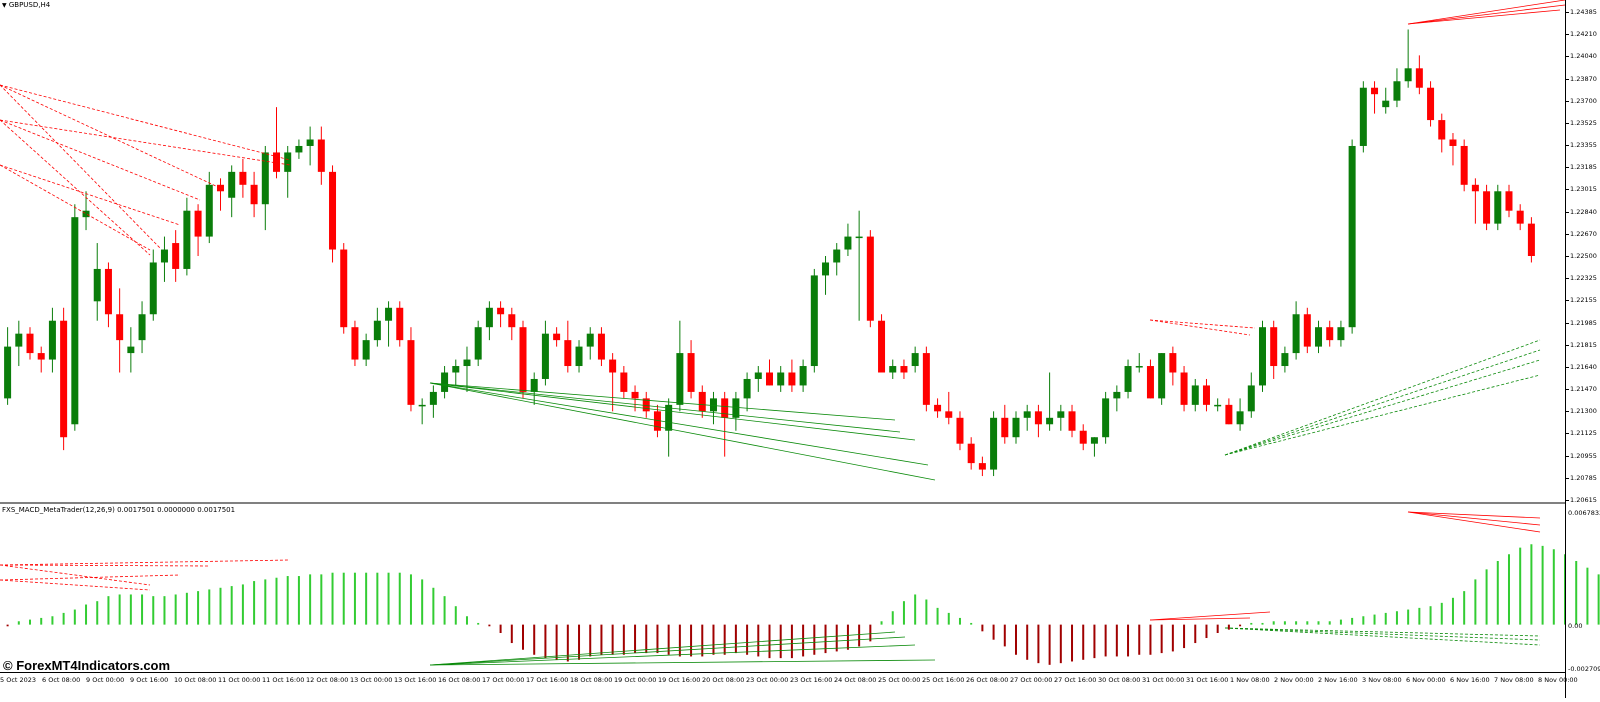 This screenshot has height=702, width=1600. I want to click on watermark-text: © ForexMT4Indicators.com, so click(87, 665).